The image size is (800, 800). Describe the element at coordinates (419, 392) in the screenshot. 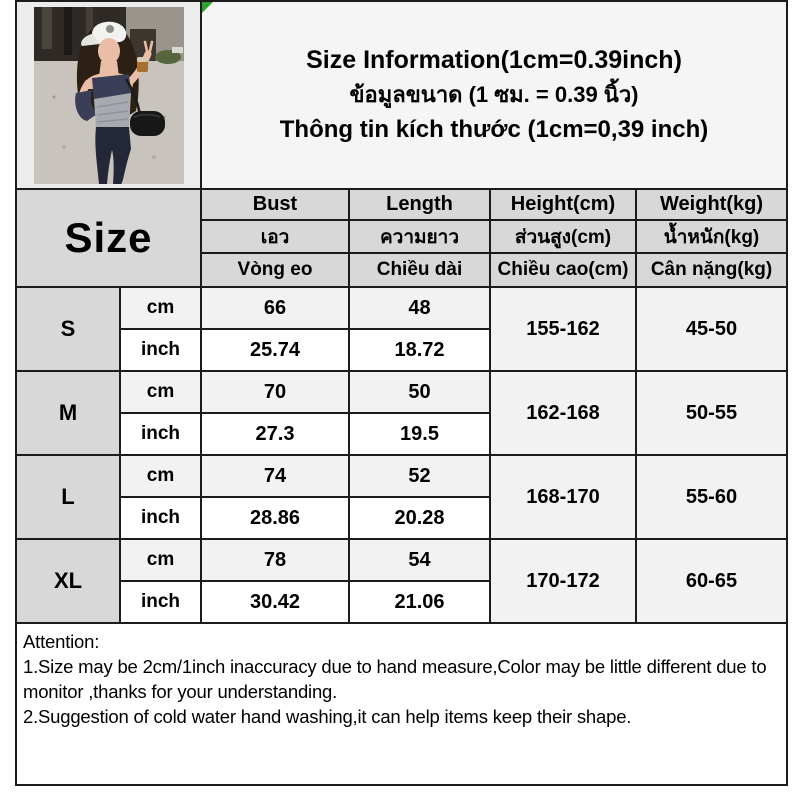

I see `m-length-cm: 50` at that location.